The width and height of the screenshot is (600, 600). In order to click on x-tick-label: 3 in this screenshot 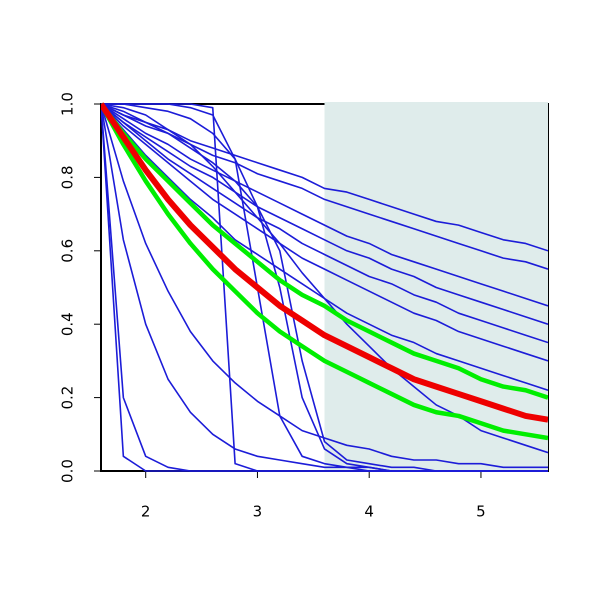, I will do `click(258, 512)`.